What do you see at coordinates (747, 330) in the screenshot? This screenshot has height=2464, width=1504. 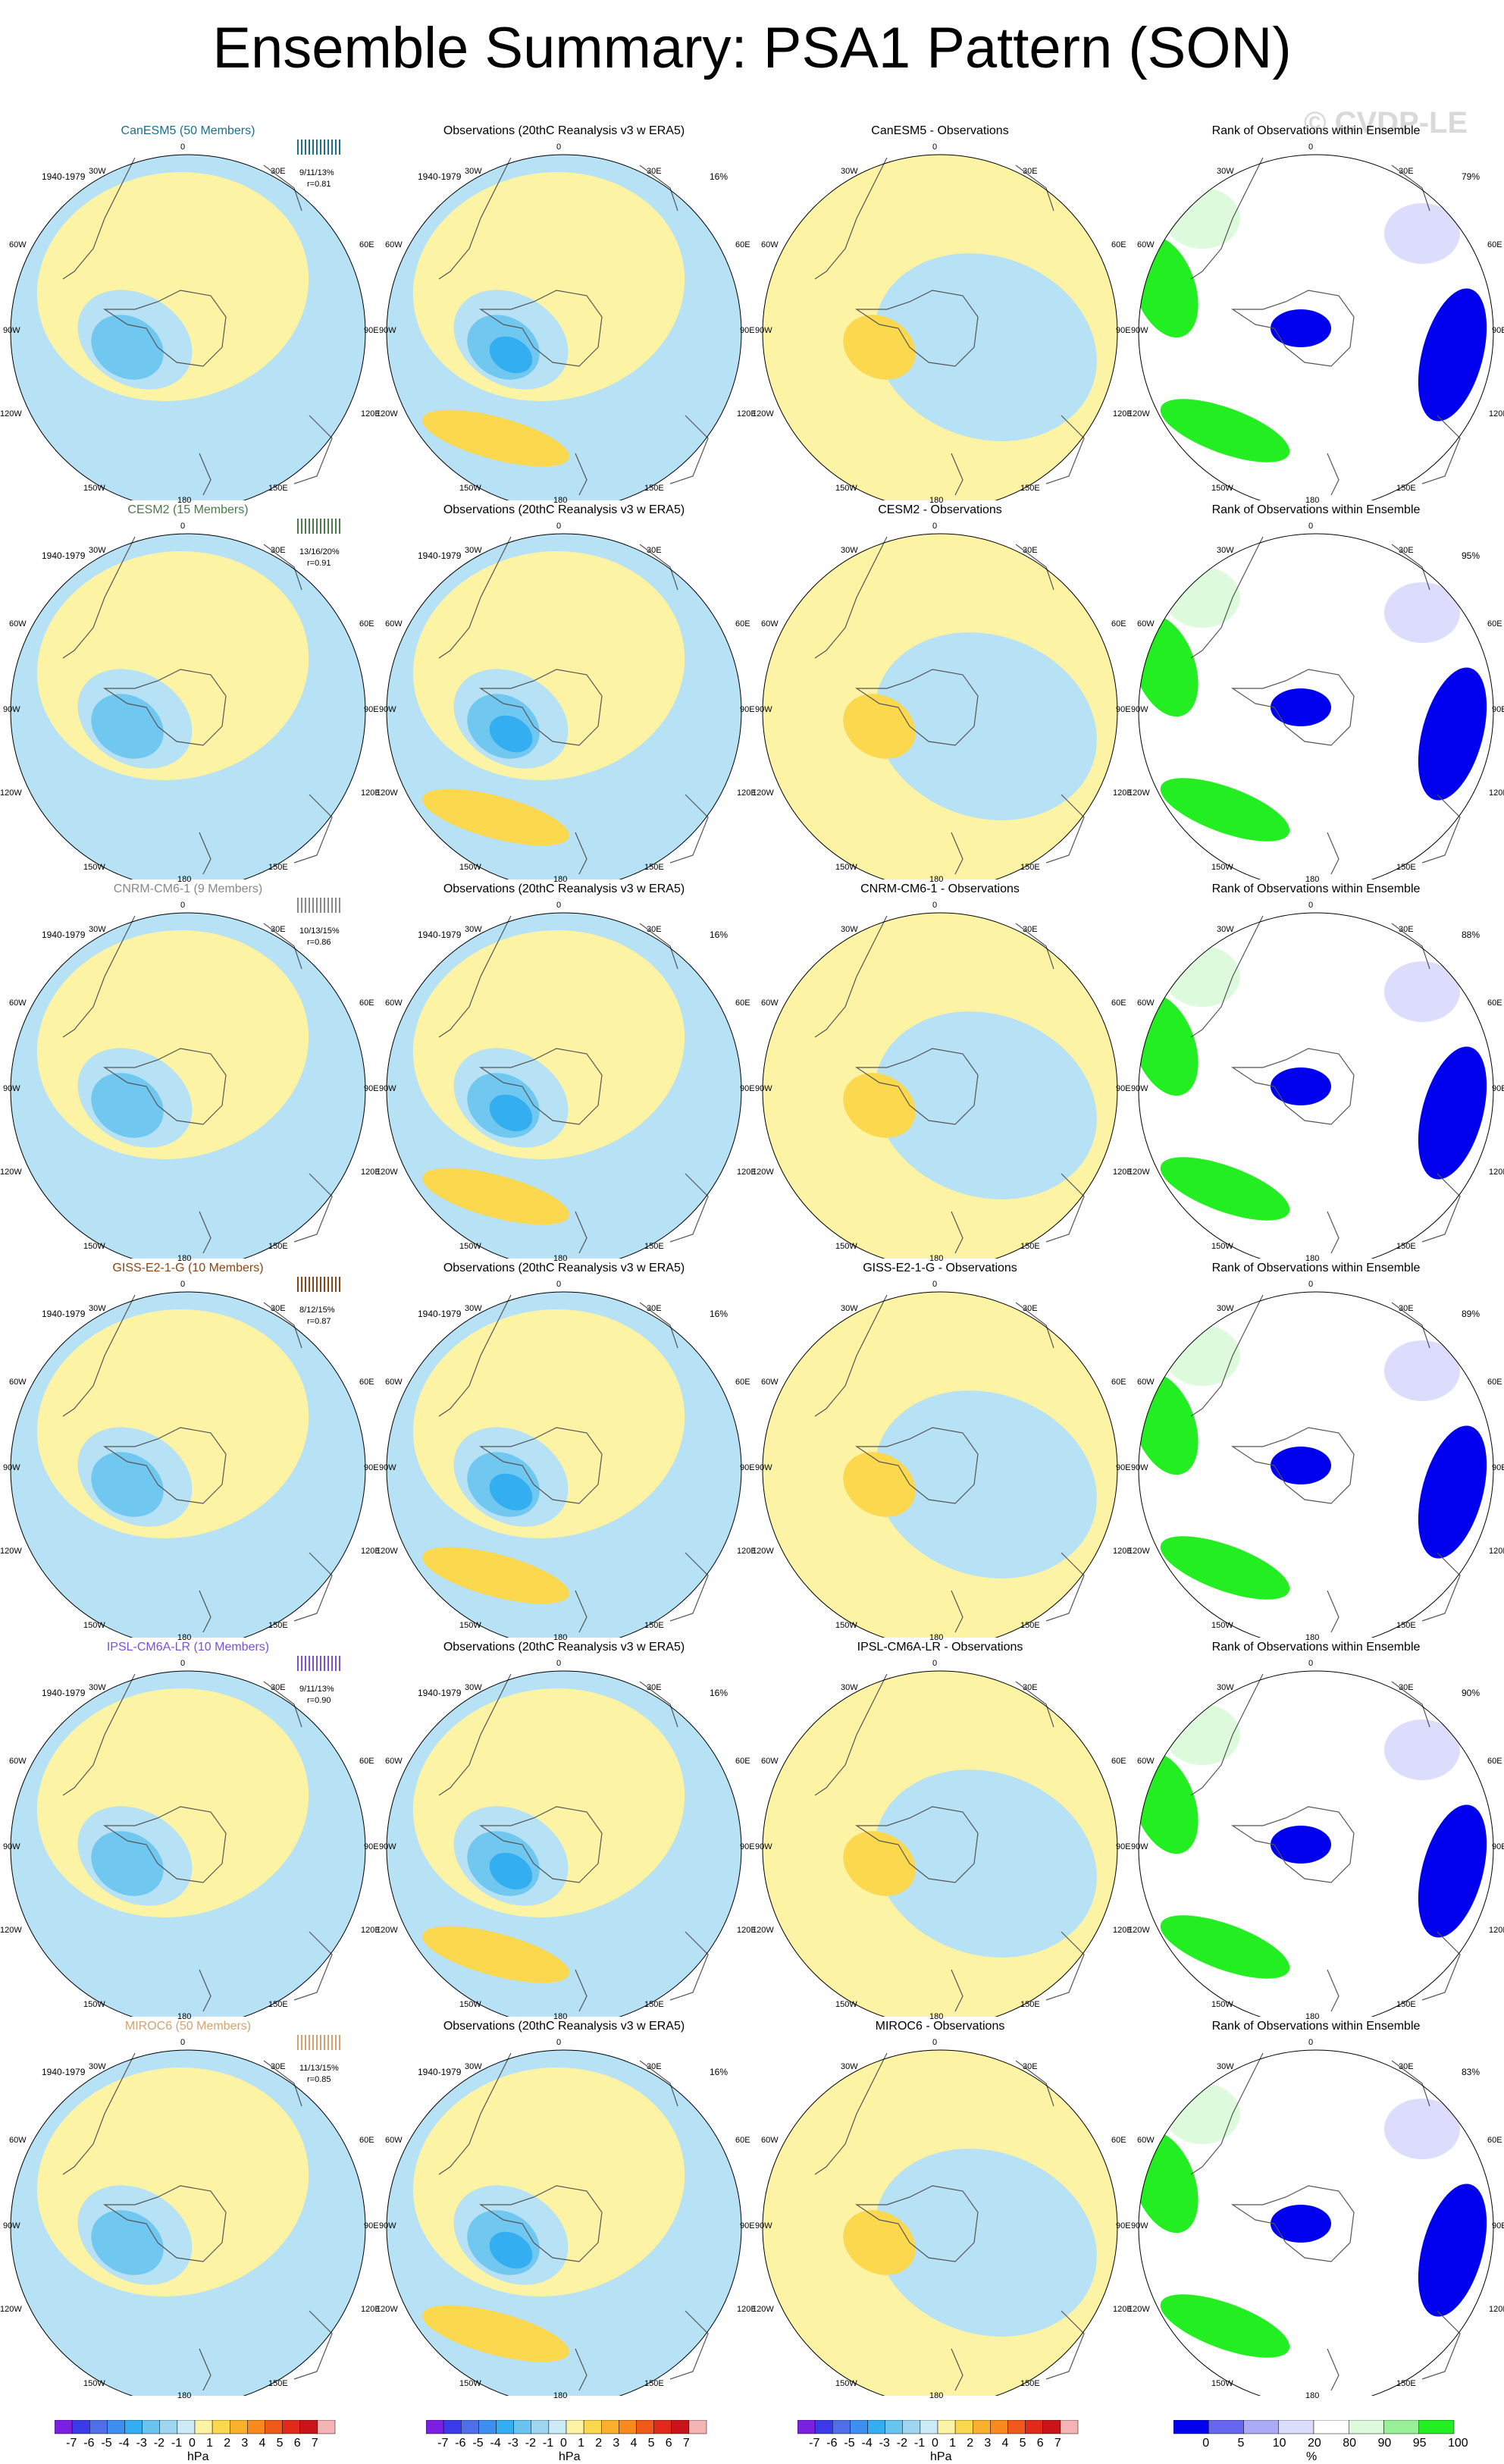 I see `longitude-label-90e: 90E` at bounding box center [747, 330].